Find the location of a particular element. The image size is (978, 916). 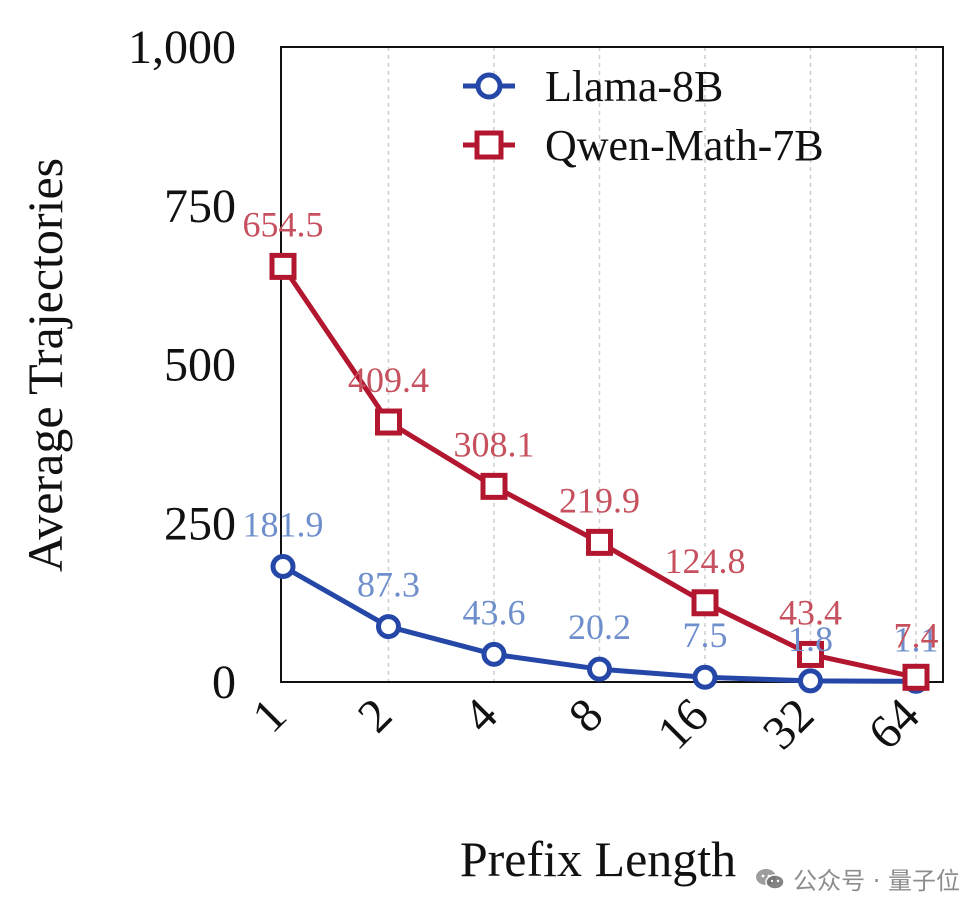

x-tick-label: 8 is located at coordinates (586, 715).